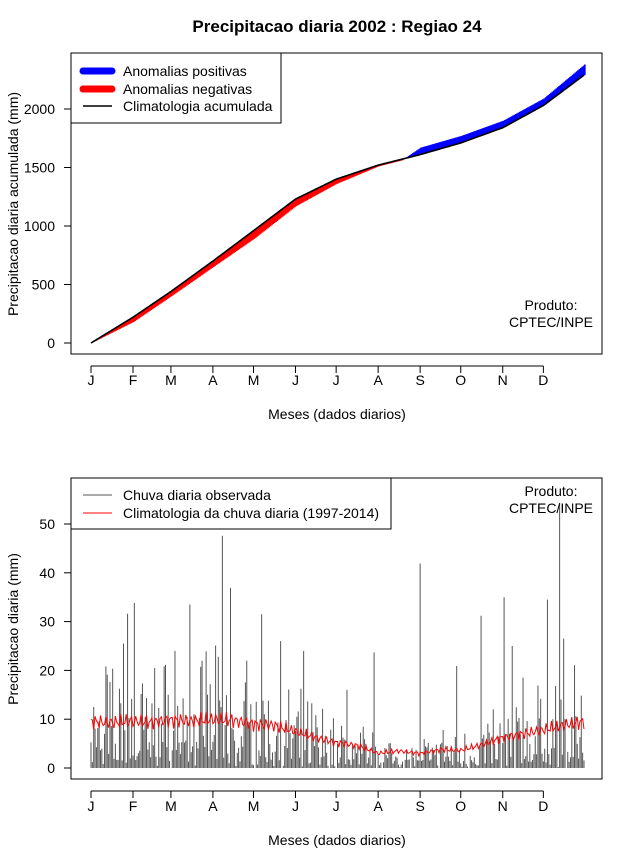 This screenshot has height=850, width=640. Describe the element at coordinates (171, 806) in the screenshot. I see `x-tick-label: M` at that location.